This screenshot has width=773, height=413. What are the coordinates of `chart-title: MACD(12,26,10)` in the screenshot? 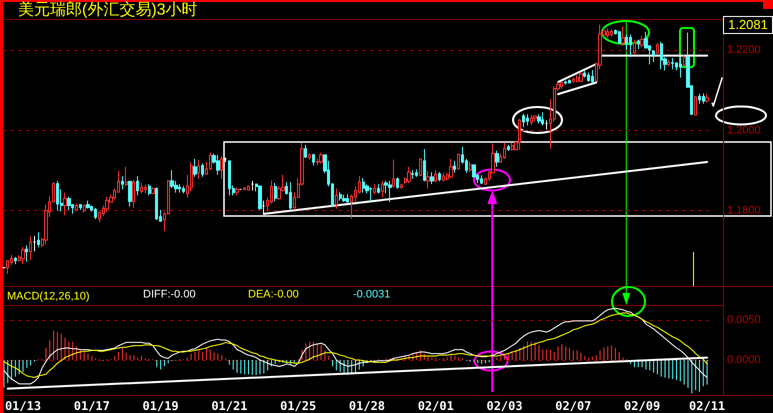 It's located at (48, 296).